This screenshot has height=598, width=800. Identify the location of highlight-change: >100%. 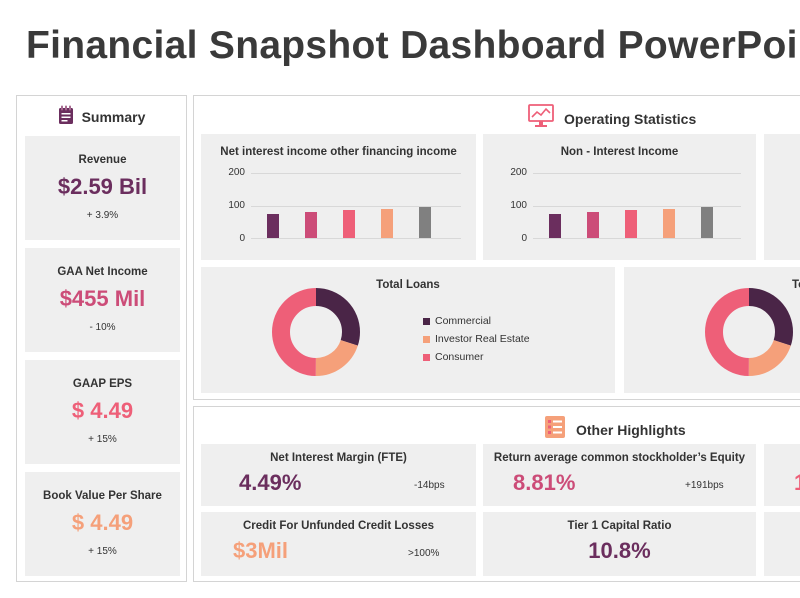
(424, 553).